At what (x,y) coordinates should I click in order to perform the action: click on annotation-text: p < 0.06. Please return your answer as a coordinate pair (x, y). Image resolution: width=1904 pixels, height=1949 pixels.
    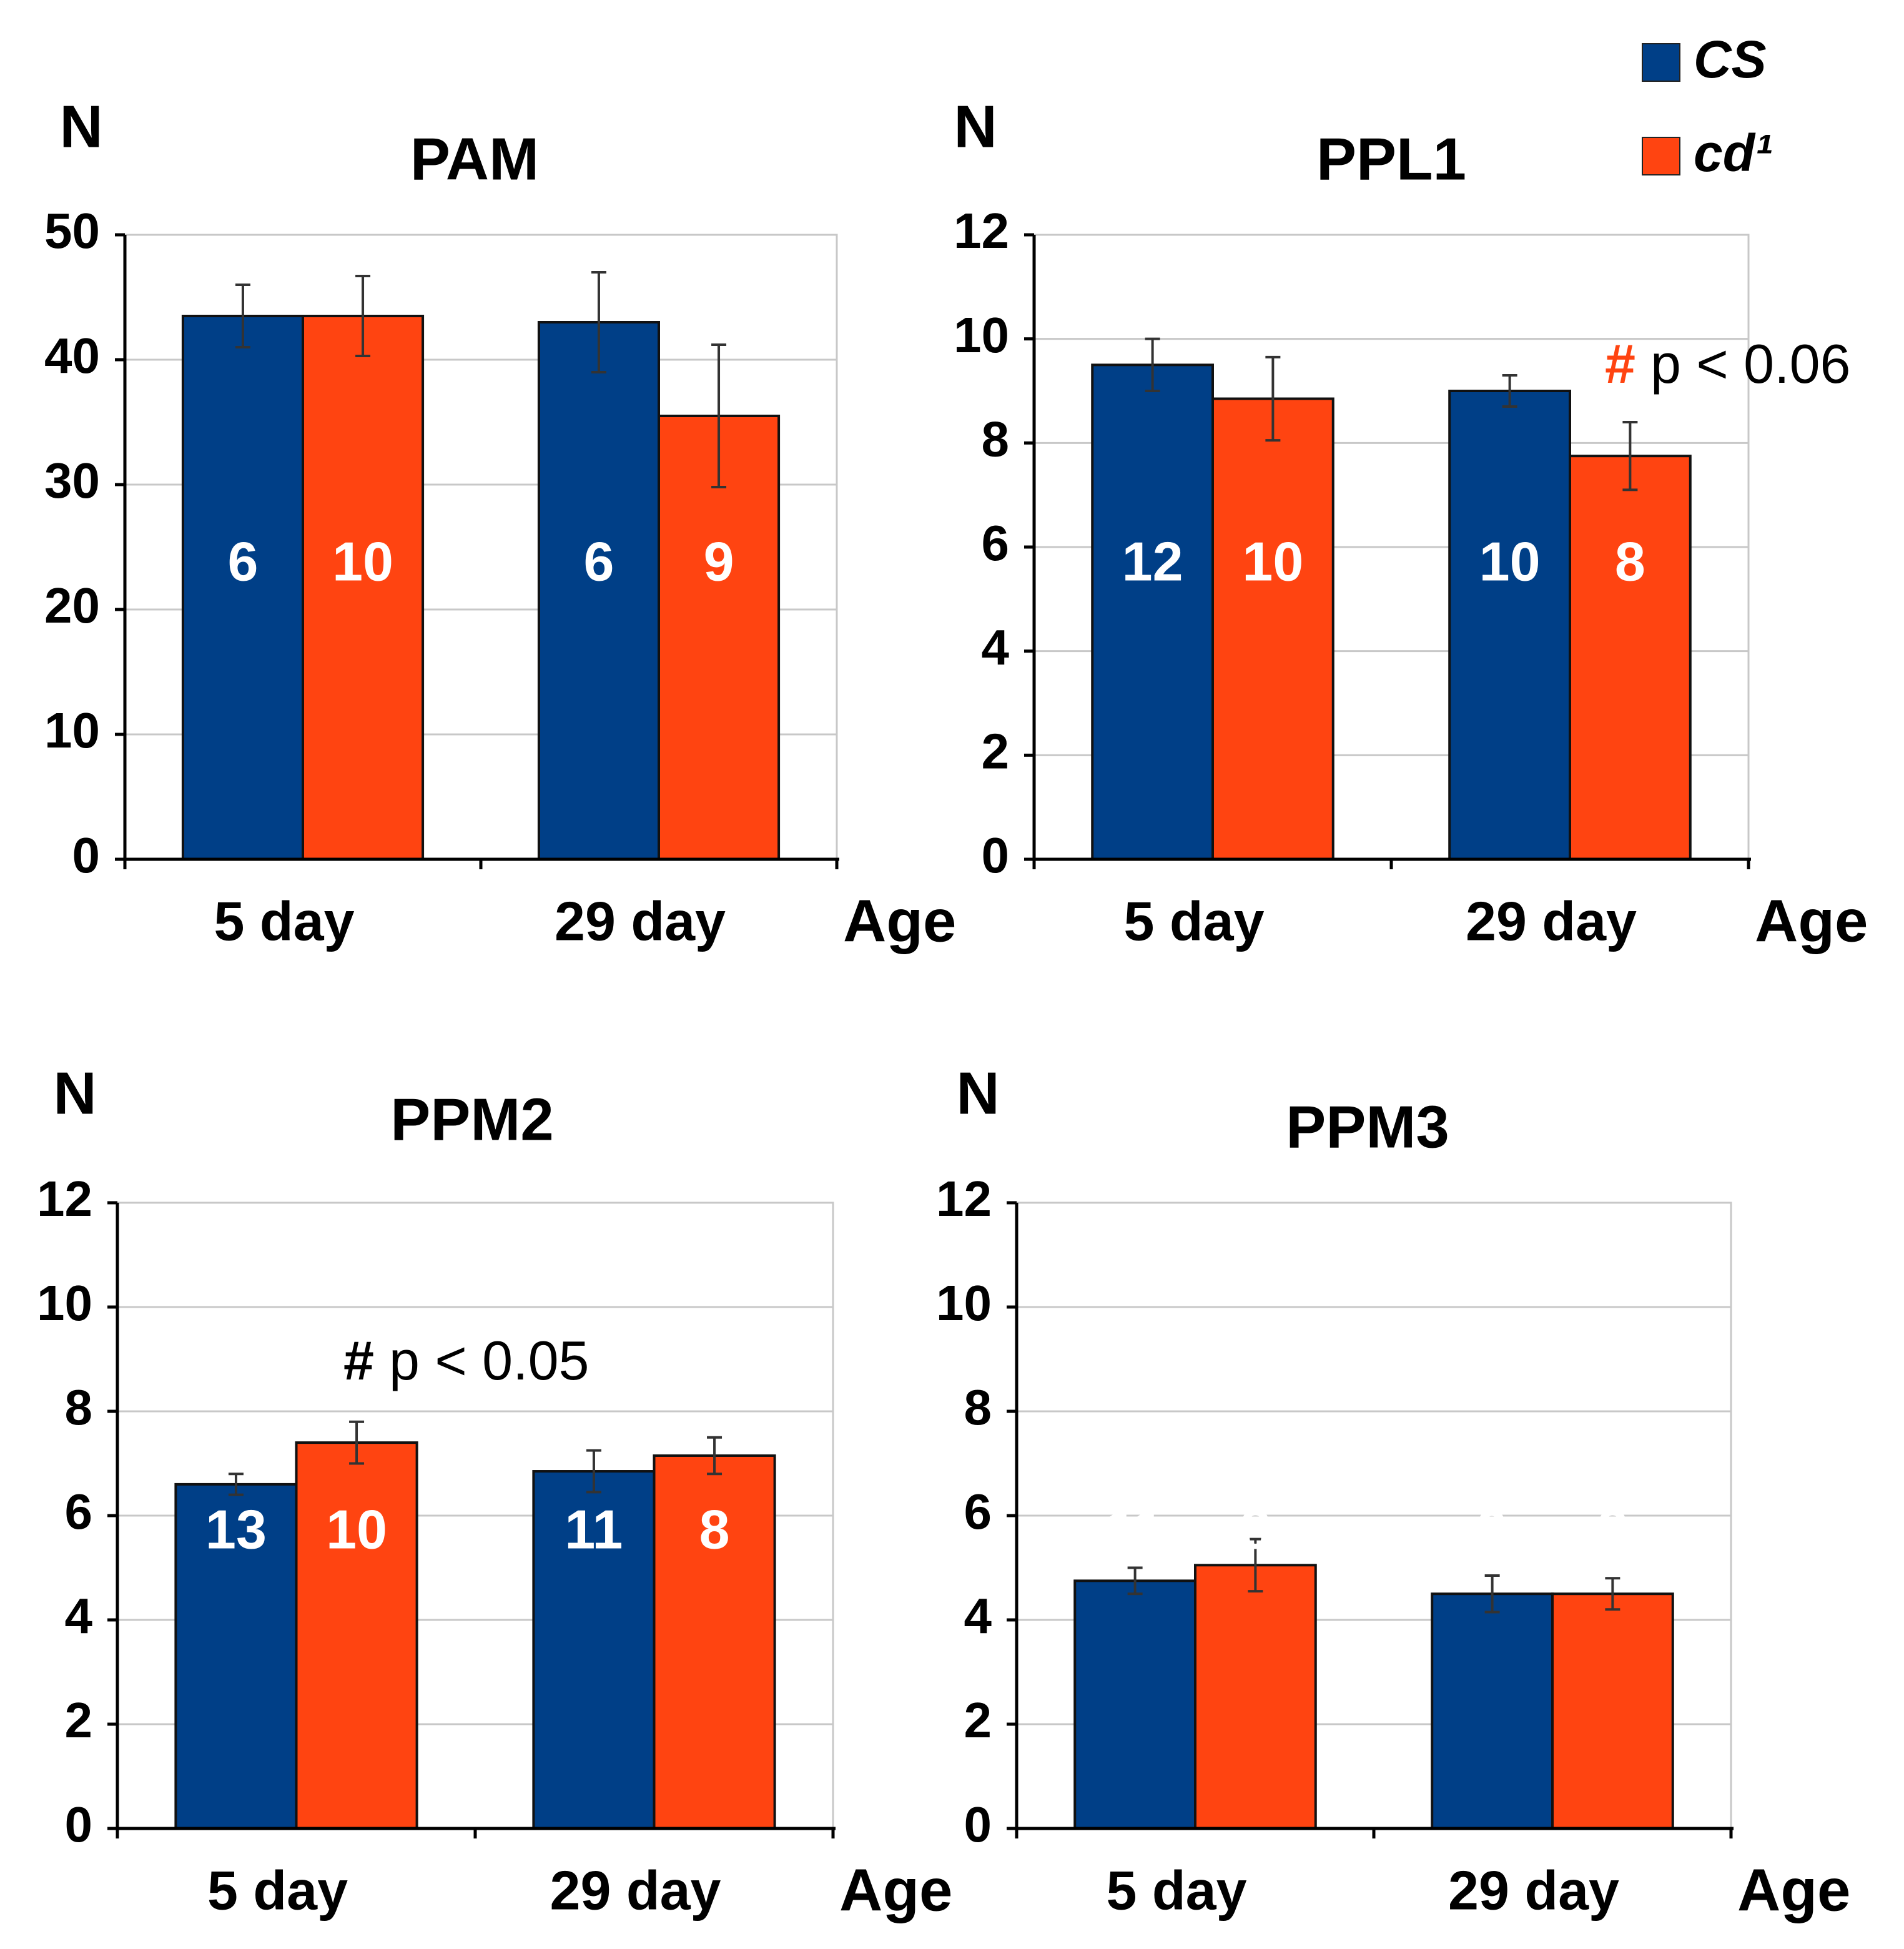
    Looking at the image, I should click on (1751, 364).